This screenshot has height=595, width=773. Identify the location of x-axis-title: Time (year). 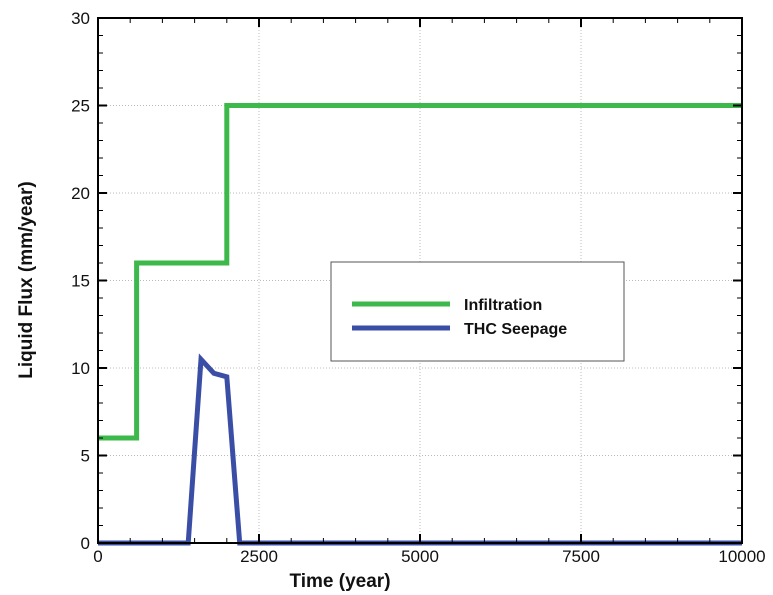
(339, 581).